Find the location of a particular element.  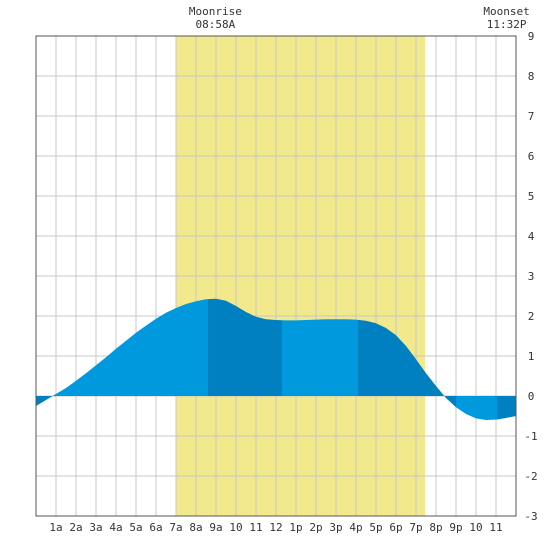

y-tick-label: 8 is located at coordinates (531, 76).